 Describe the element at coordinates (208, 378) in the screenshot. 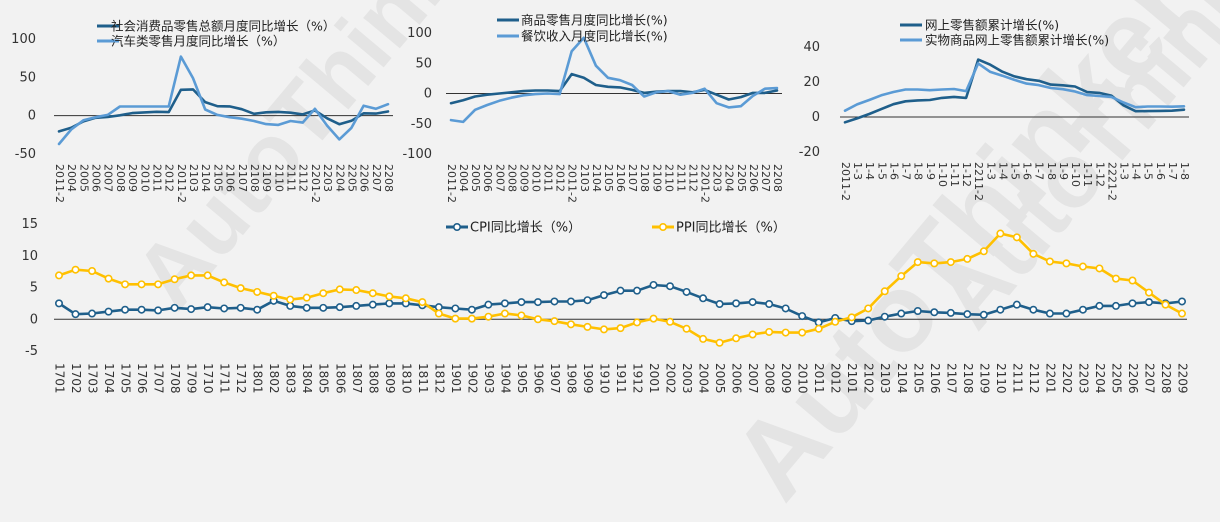

I see `x-tick-label: 1710` at that location.